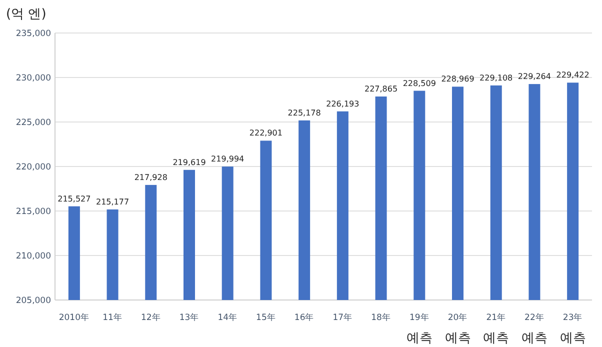 The width and height of the screenshot is (602, 347). What do you see at coordinates (573, 75) in the screenshot?
I see `data-label: 229,422` at bounding box center [573, 75].